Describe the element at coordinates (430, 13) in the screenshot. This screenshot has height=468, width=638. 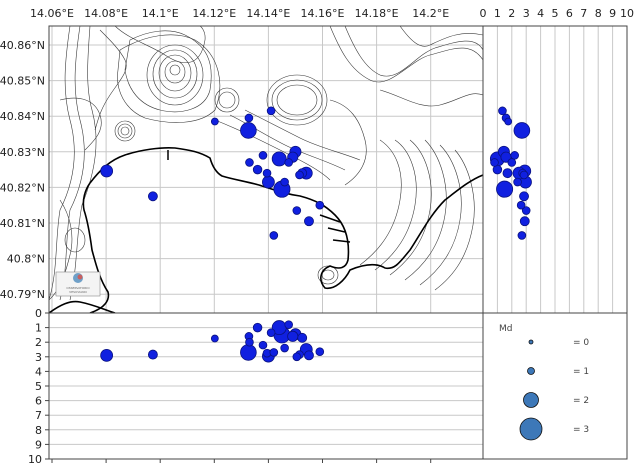
I see `map-x-tick: 14.2°E` at that location.